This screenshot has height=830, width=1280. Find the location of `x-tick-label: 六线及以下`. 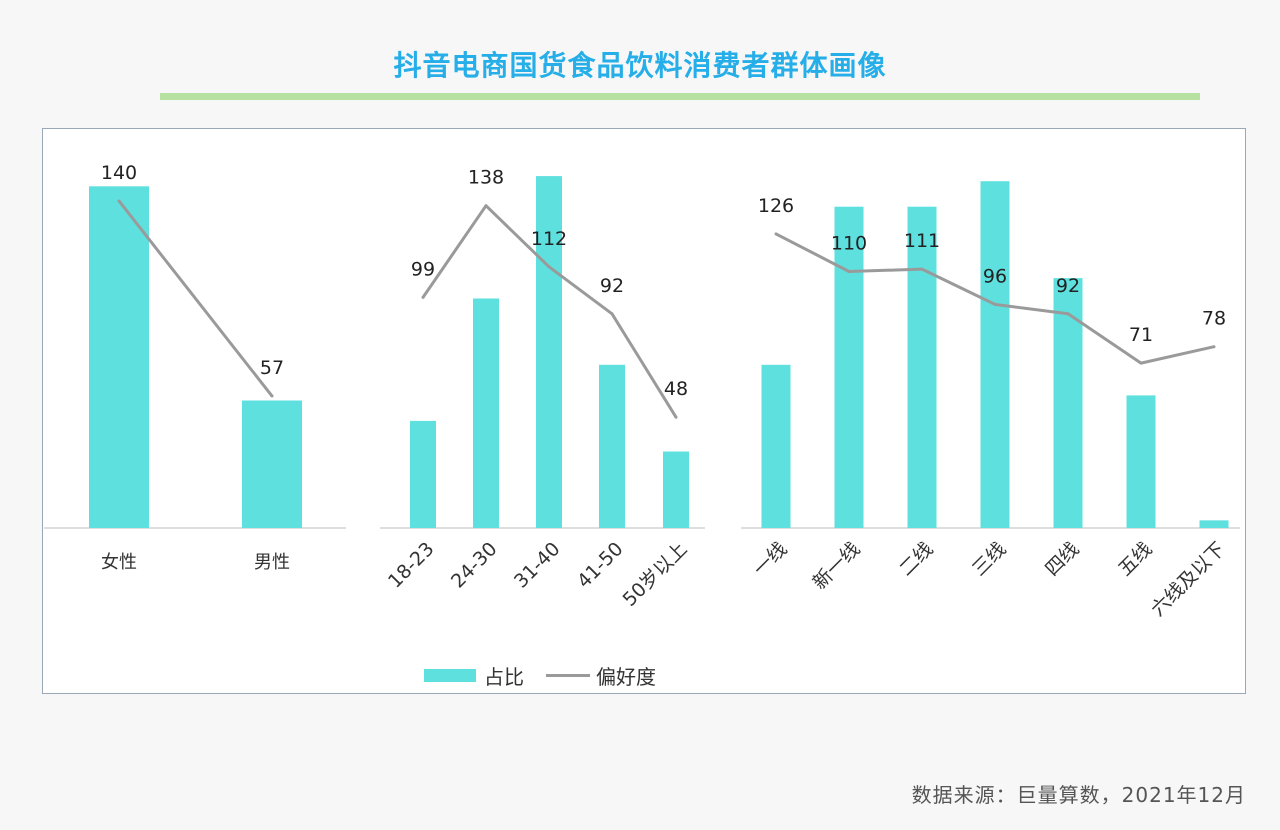

x-tick-label: 六线及以下 is located at coordinates (1188, 579).